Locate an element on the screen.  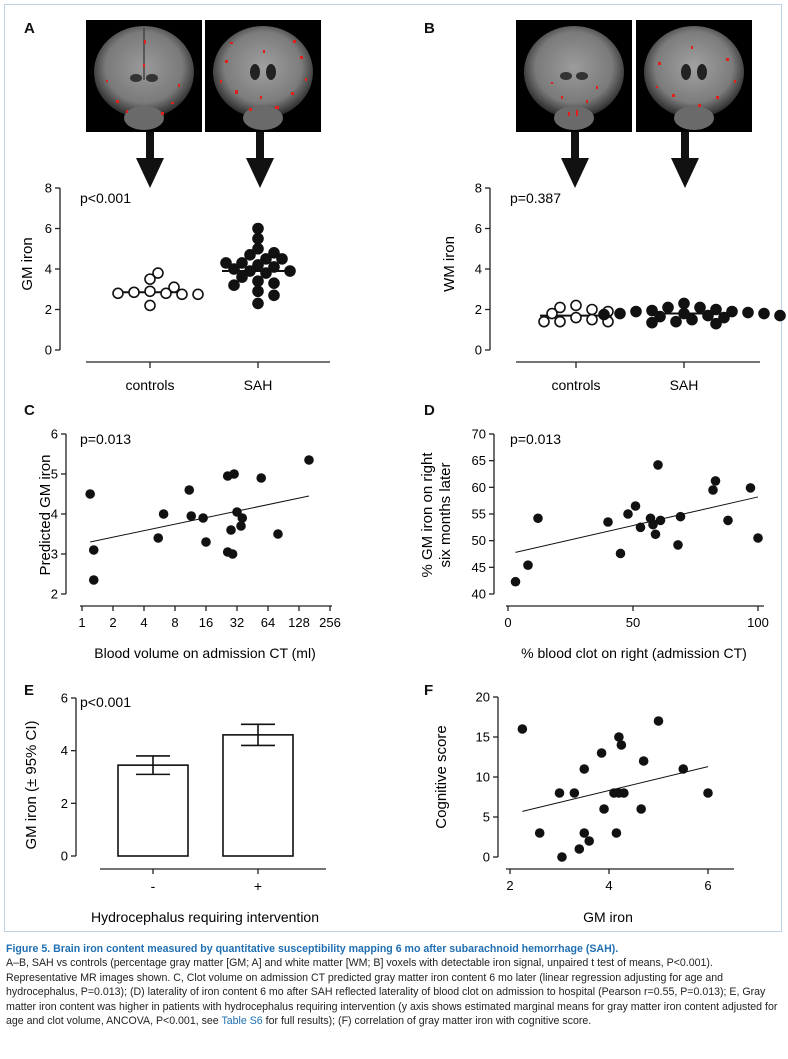
panel-b-y-tick-label: 0 is located at coordinates (478, 350).